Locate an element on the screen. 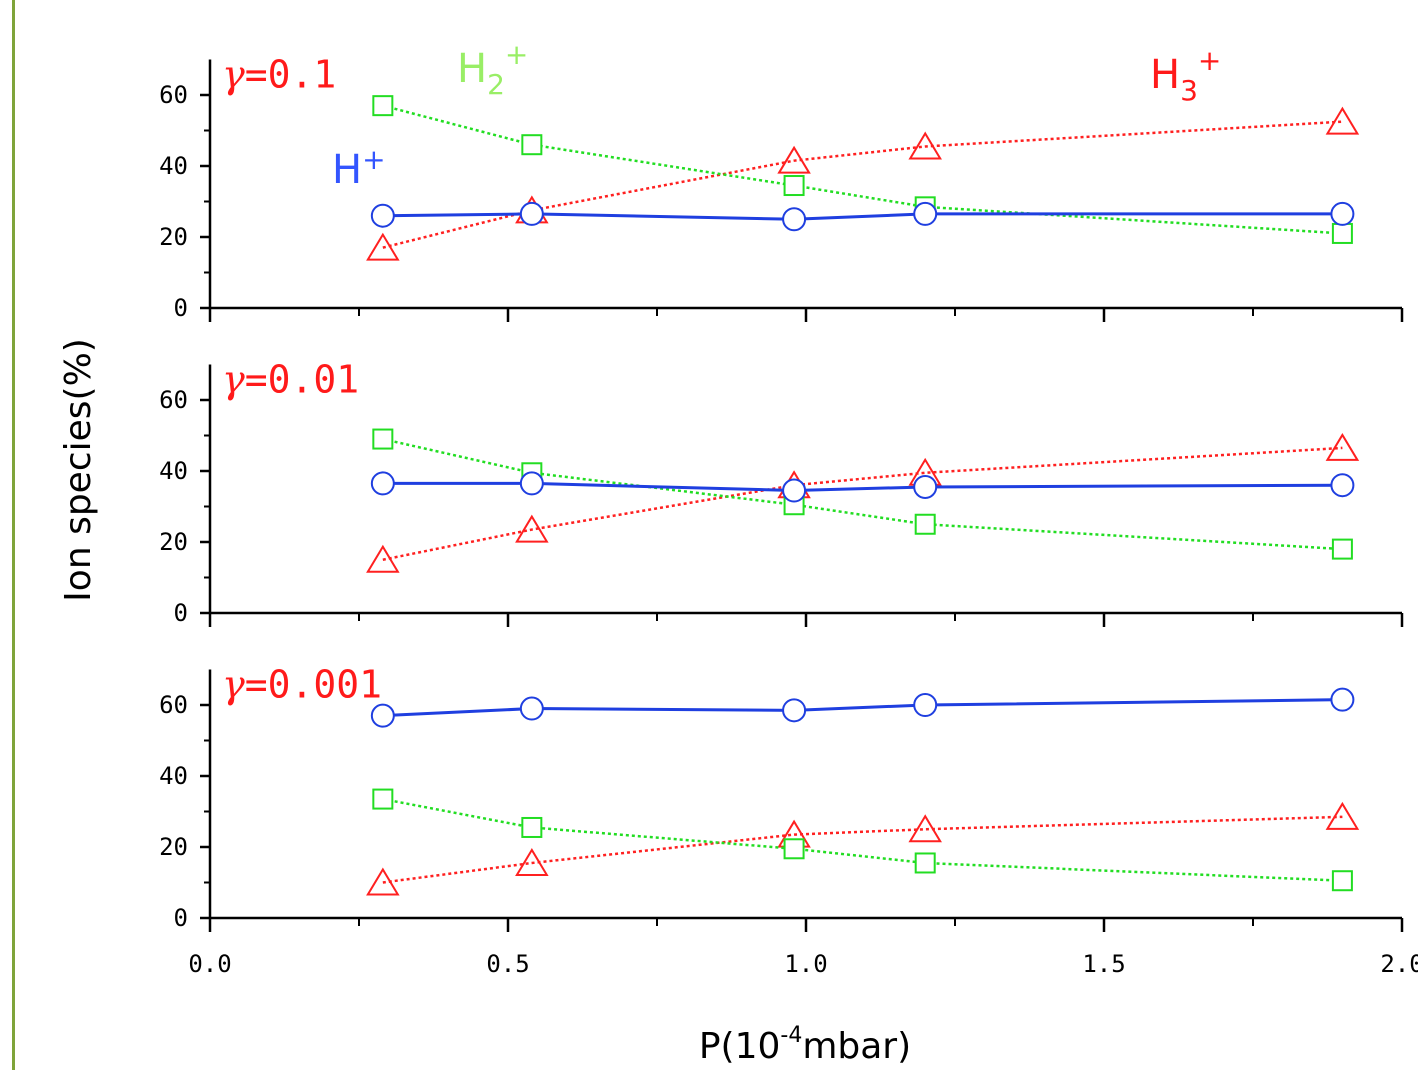 Image resolution: width=1418 pixels, height=1070 pixels. x-axis-title: P(10-4mbar) is located at coordinates (805, 1045).